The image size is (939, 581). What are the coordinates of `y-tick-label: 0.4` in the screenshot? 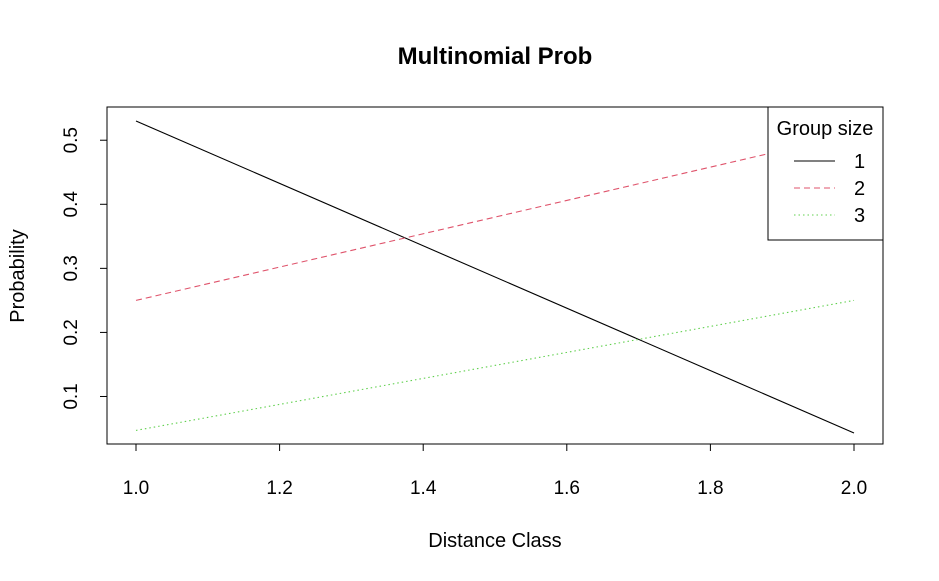 It's located at (71, 204).